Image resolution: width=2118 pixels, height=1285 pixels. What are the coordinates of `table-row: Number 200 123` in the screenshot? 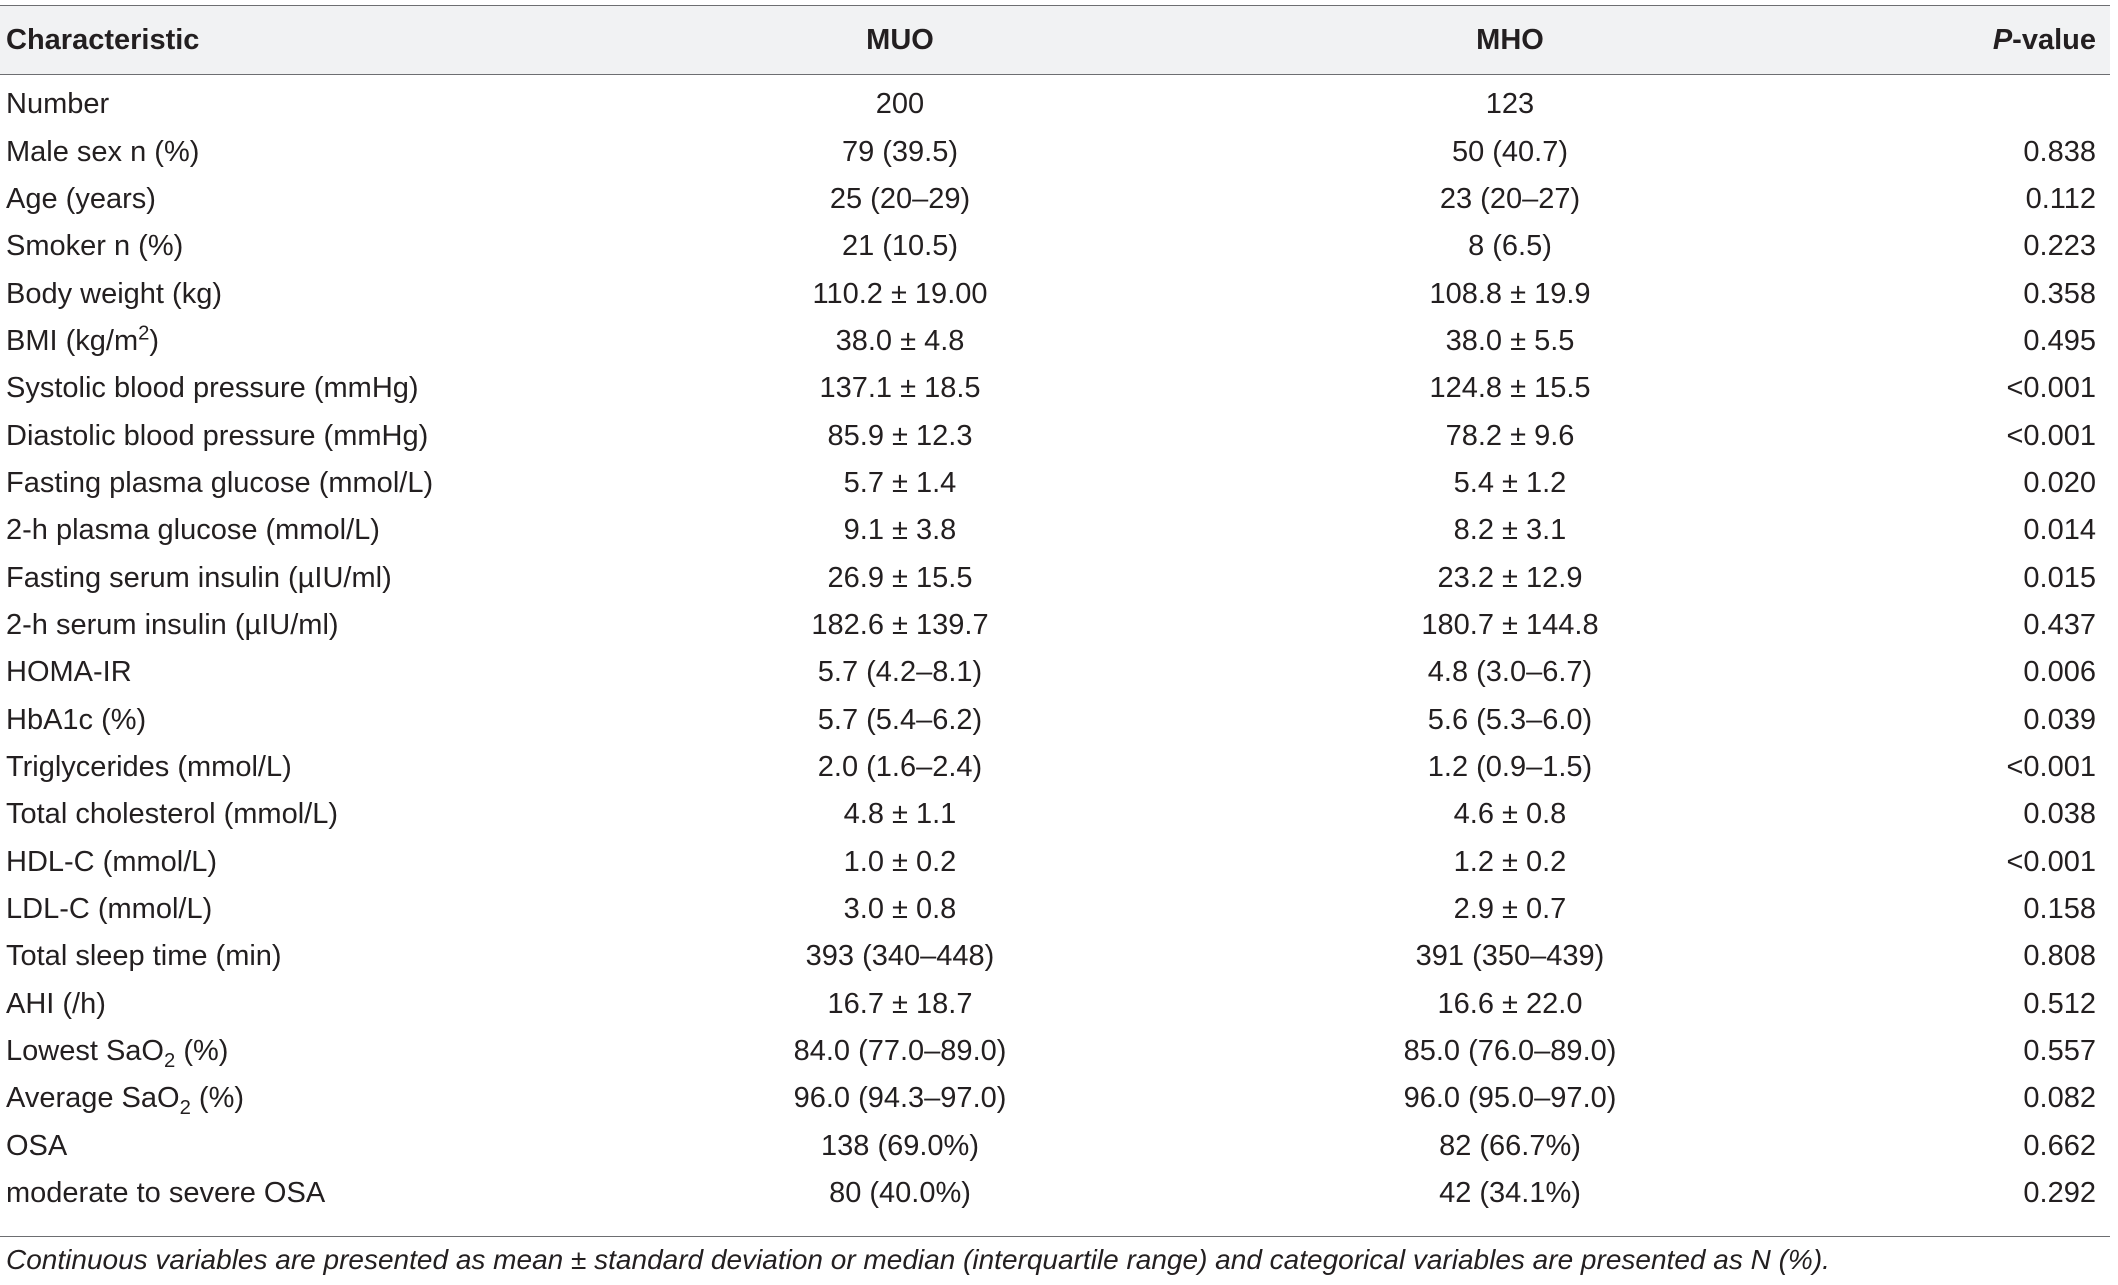 It's located at (1055, 102).